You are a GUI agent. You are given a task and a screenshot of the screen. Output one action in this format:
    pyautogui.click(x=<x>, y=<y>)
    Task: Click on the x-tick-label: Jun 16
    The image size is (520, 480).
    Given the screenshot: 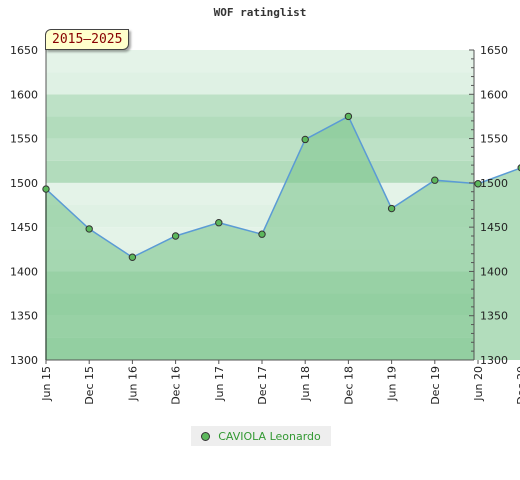 What is the action you would take?
    pyautogui.click(x=132, y=384)
    